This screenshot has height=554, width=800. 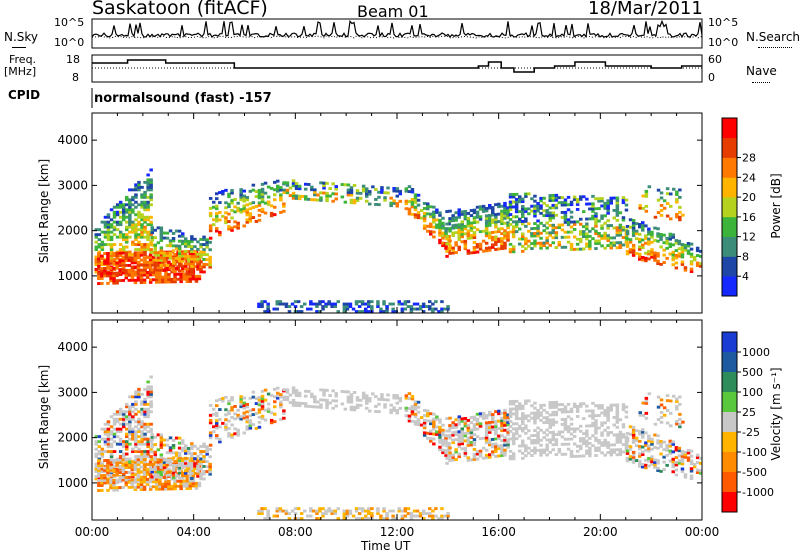 What do you see at coordinates (600, 532) in the screenshot?
I see `x-tick-label: 20:00` at bounding box center [600, 532].